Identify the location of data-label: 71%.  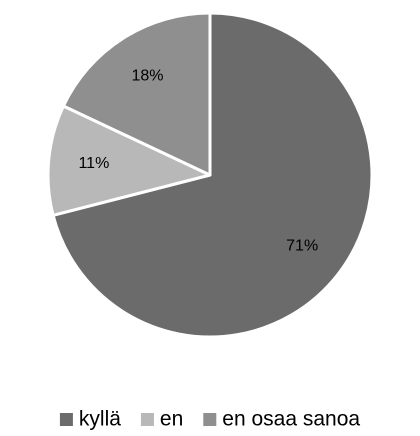
(302, 246).